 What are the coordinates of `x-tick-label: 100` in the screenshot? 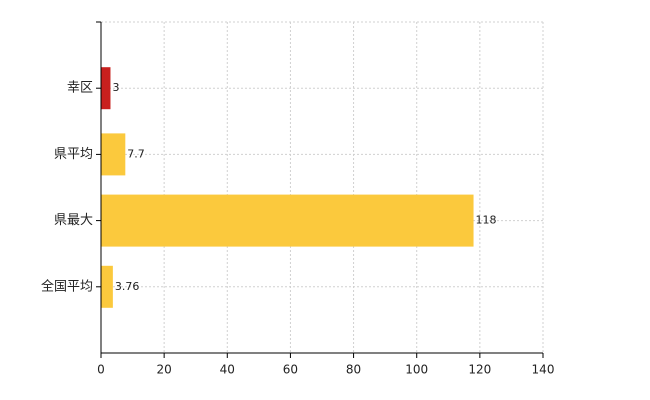 It's located at (416, 370).